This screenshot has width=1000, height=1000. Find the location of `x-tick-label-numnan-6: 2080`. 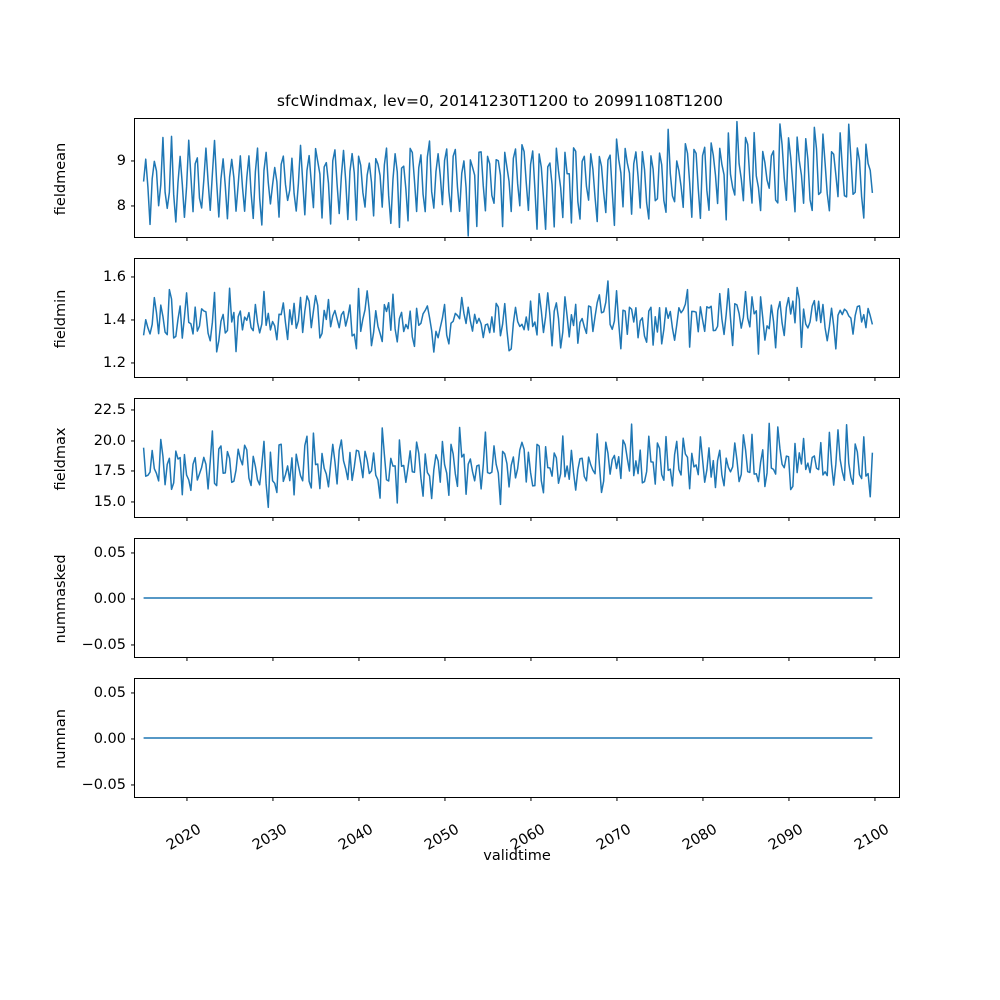

x-tick-label-numnan-6: 2080 is located at coordinates (700, 837).